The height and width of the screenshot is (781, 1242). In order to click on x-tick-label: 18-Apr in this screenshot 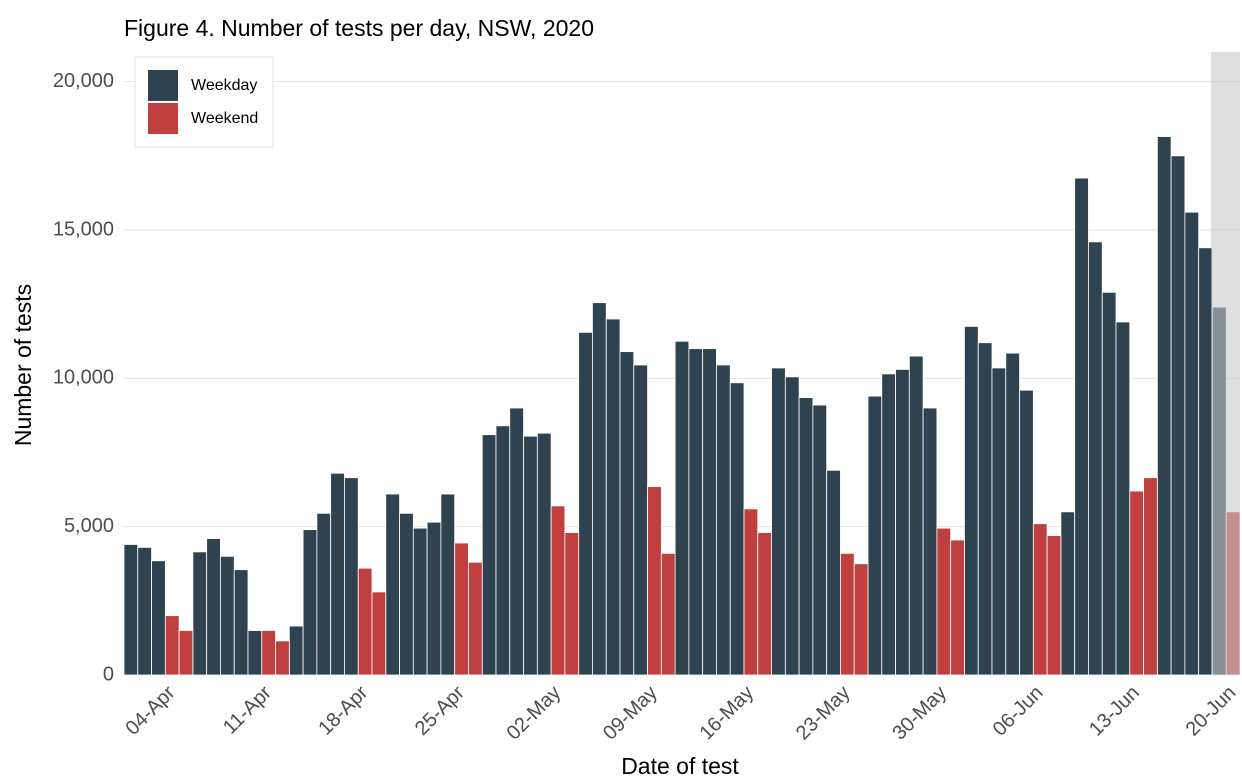, I will do `click(343, 710)`.